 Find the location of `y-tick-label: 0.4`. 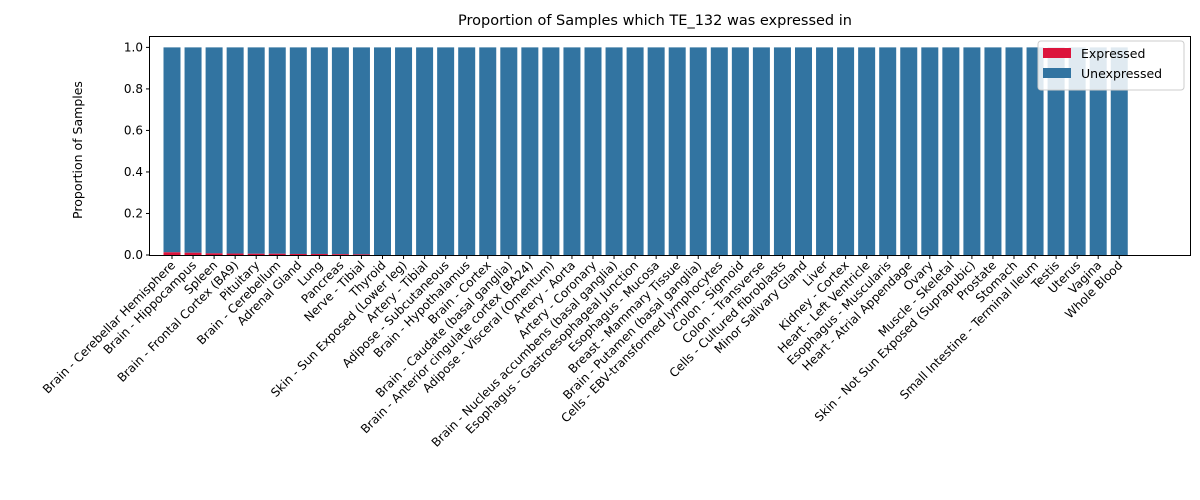

y-tick-label: 0.4 is located at coordinates (133, 172).